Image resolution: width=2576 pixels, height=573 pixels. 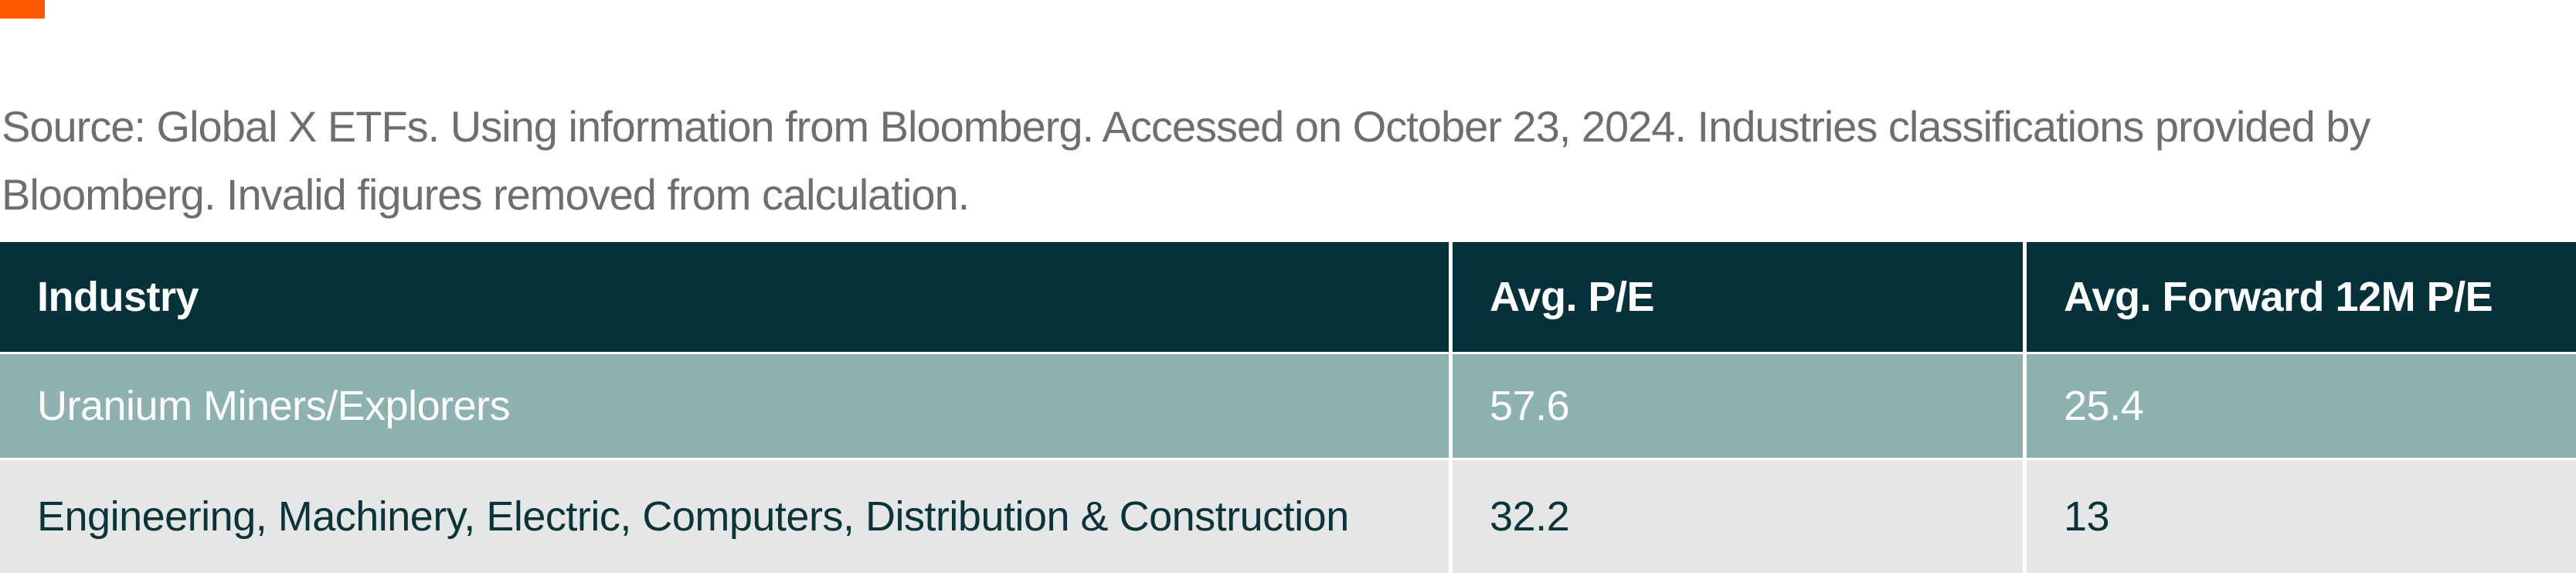 What do you see at coordinates (724, 297) in the screenshot?
I see `column-header-industry: Industry` at bounding box center [724, 297].